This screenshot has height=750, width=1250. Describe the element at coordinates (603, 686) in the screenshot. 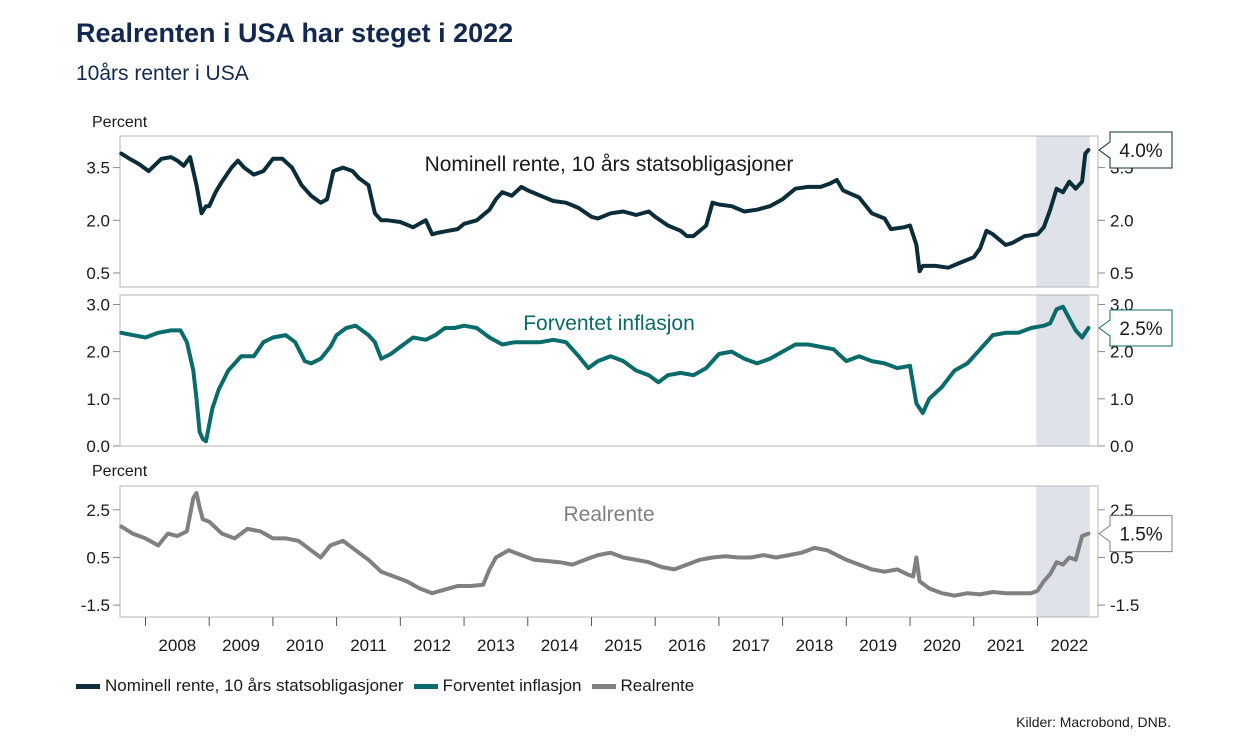

I see `legend-swatch-real` at that location.